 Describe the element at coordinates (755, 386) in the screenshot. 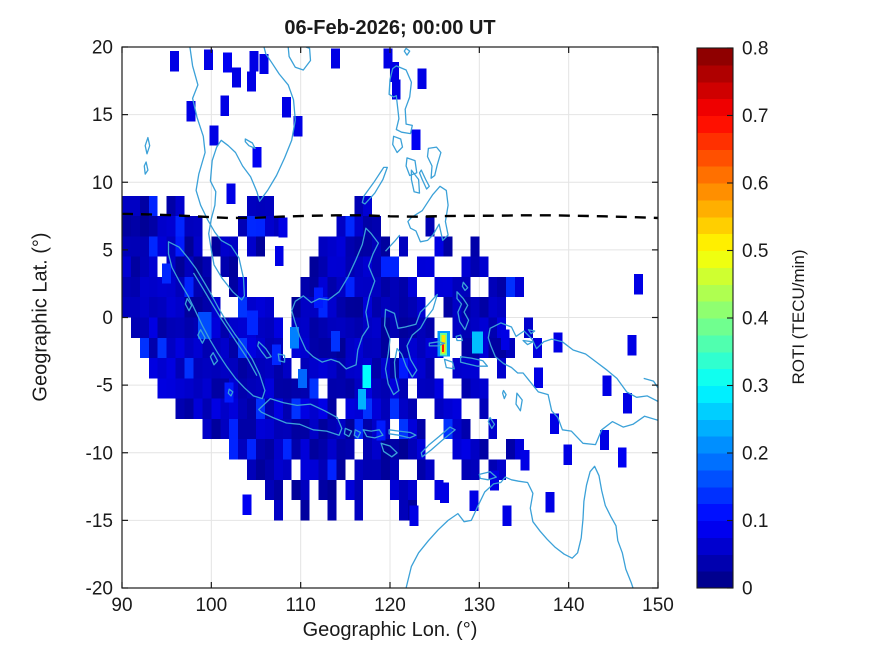

I see `colorbar-tick-label: 0.3` at that location.